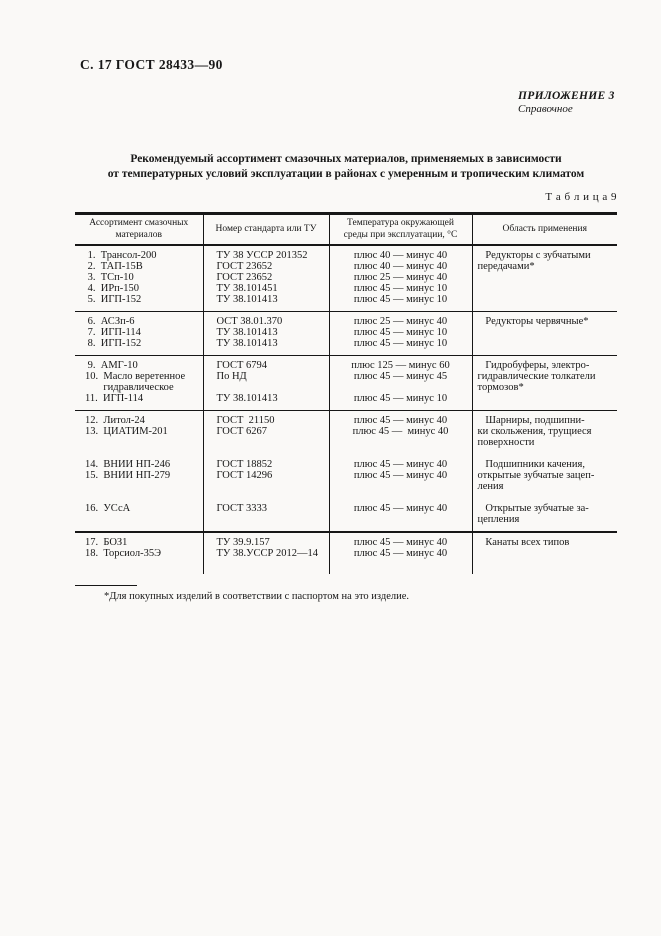 The width and height of the screenshot is (661, 936). Describe the element at coordinates (265, 553) in the screenshot. I see `cell-standard: ТУ 39.9.157 ТУ 38.УССР 2012—14` at that location.